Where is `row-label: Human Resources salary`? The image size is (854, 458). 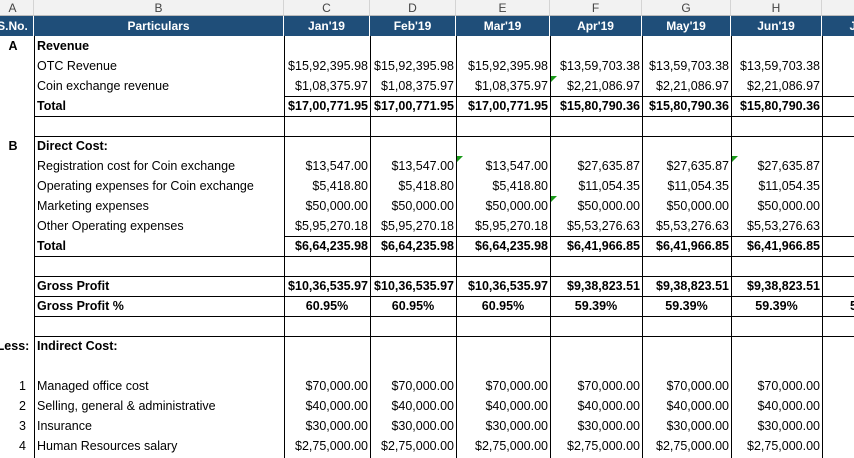 row-label: Human Resources salary is located at coordinates (107, 446).